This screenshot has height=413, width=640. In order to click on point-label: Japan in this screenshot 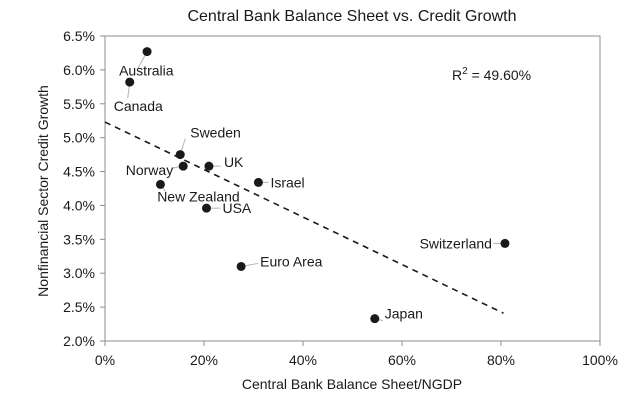, I will do `click(404, 314)`.